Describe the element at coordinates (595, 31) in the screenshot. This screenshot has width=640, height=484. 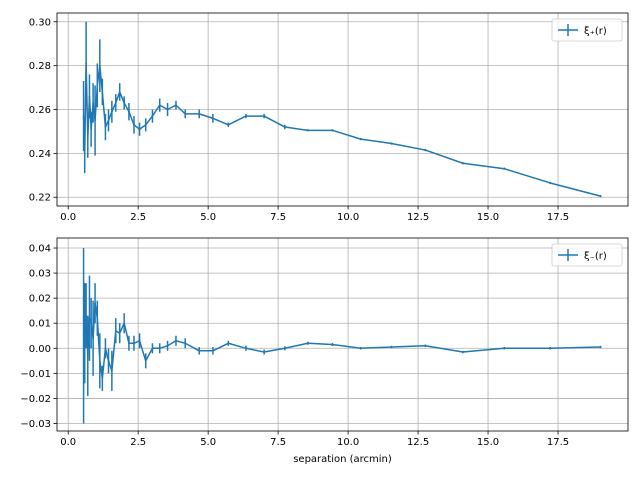
I see `legend-label: ξ₊(r)` at that location.